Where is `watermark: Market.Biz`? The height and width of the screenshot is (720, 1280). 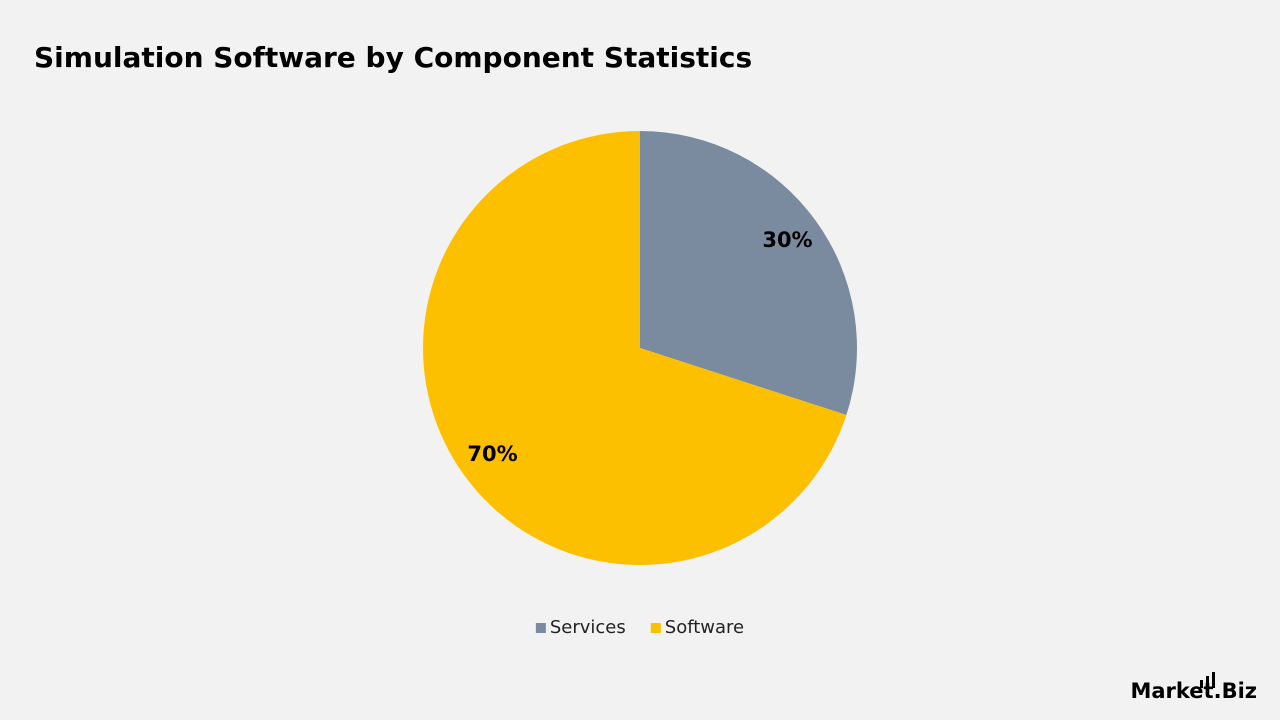 watermark: Market.Biz is located at coordinates (1193, 691).